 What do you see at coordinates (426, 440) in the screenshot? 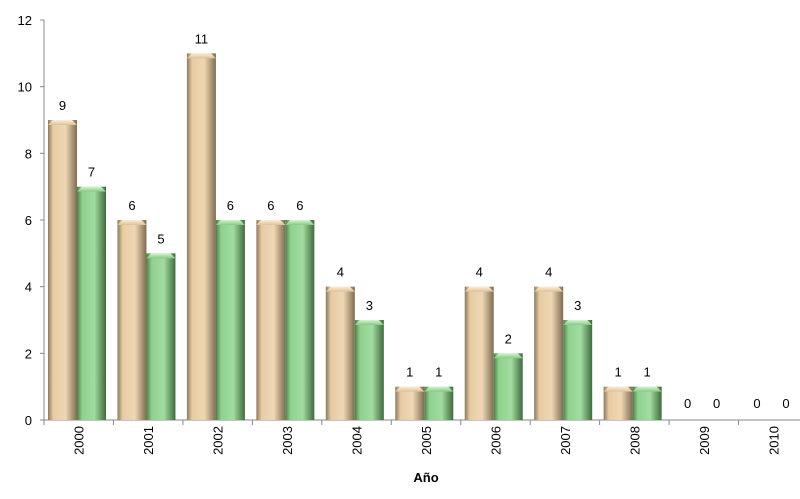
I see `x-tick-label: 2005` at bounding box center [426, 440].